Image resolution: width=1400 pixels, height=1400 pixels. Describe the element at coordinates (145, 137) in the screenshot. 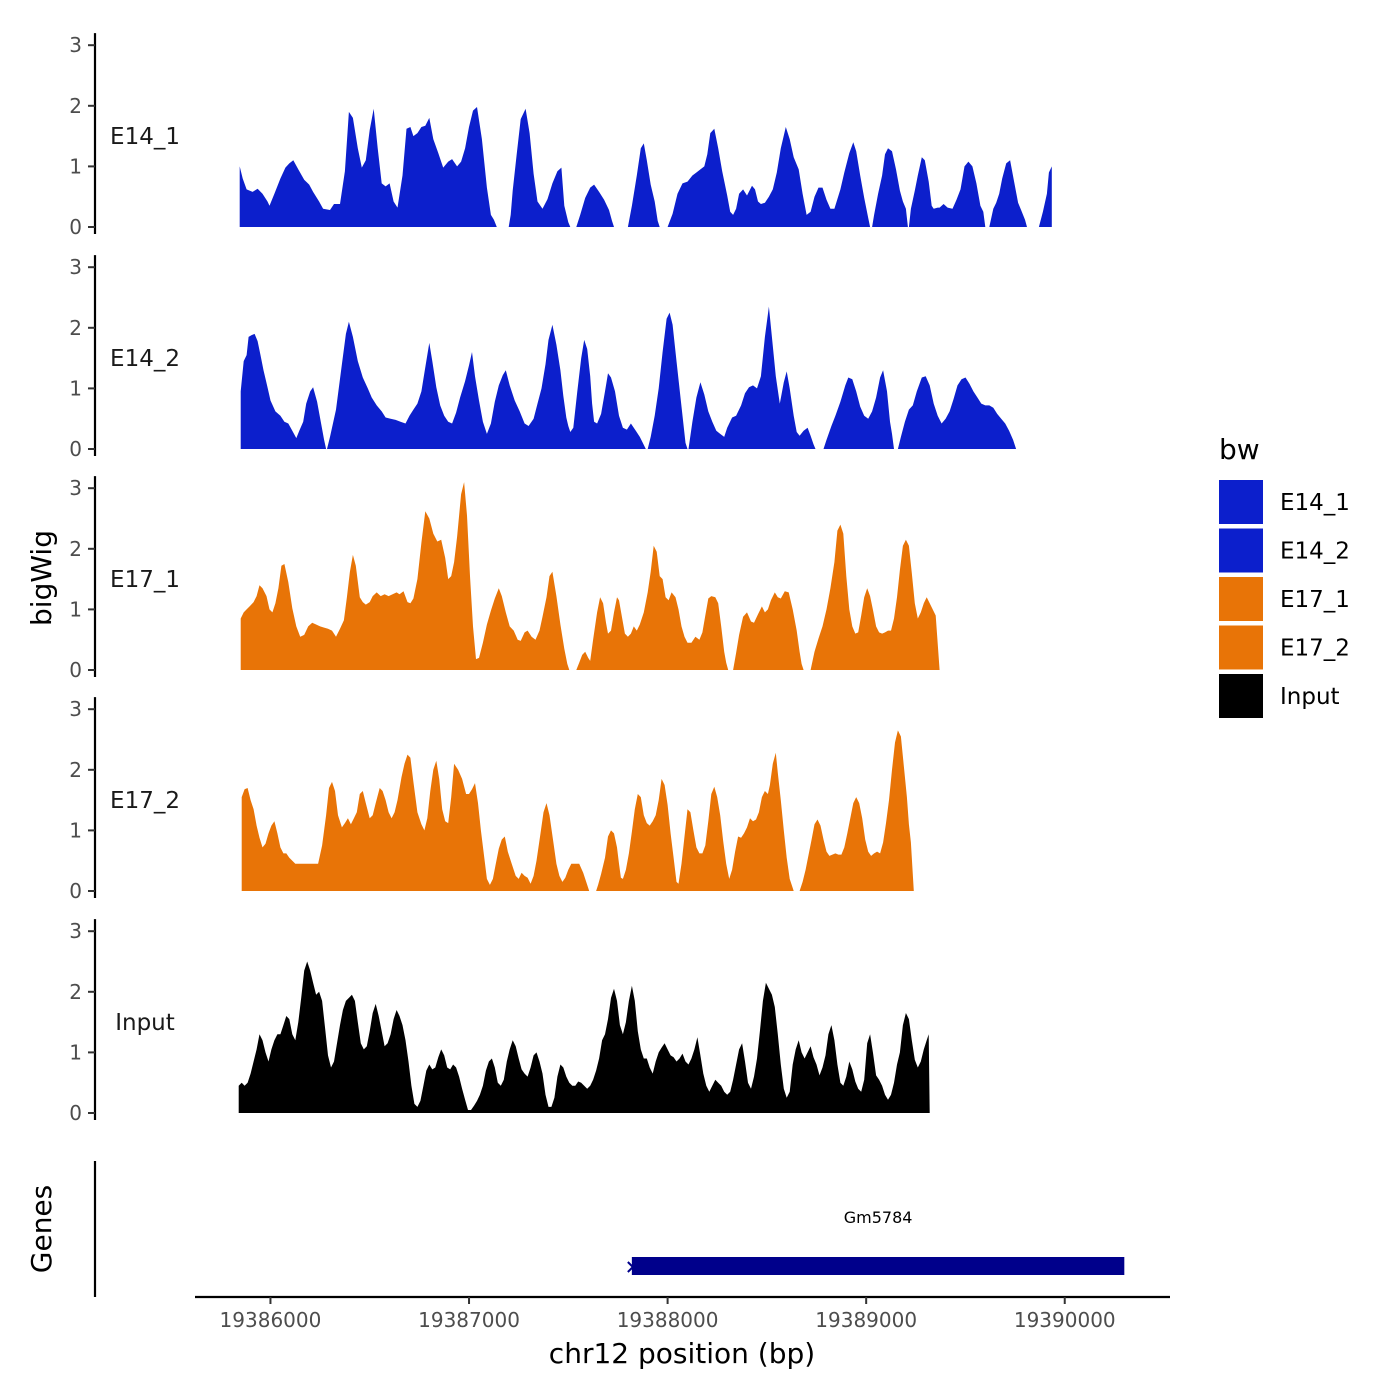

I see `track-label: E14_1` at that location.